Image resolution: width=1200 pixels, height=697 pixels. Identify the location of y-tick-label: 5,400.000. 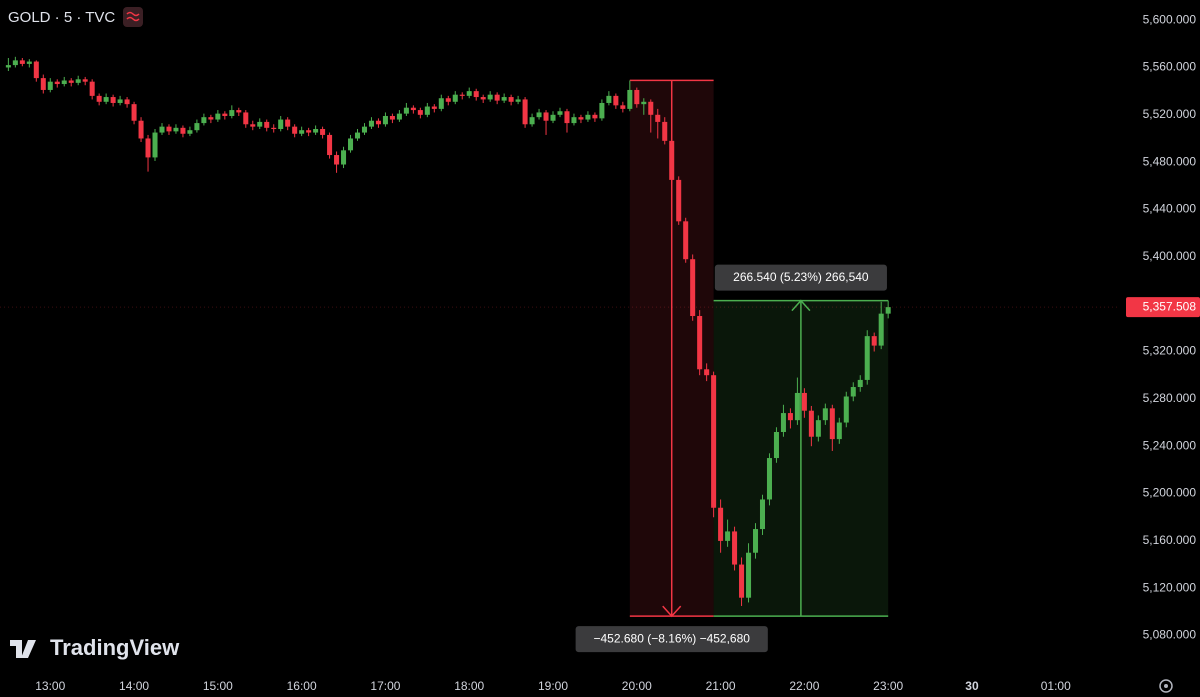
(1170, 256).